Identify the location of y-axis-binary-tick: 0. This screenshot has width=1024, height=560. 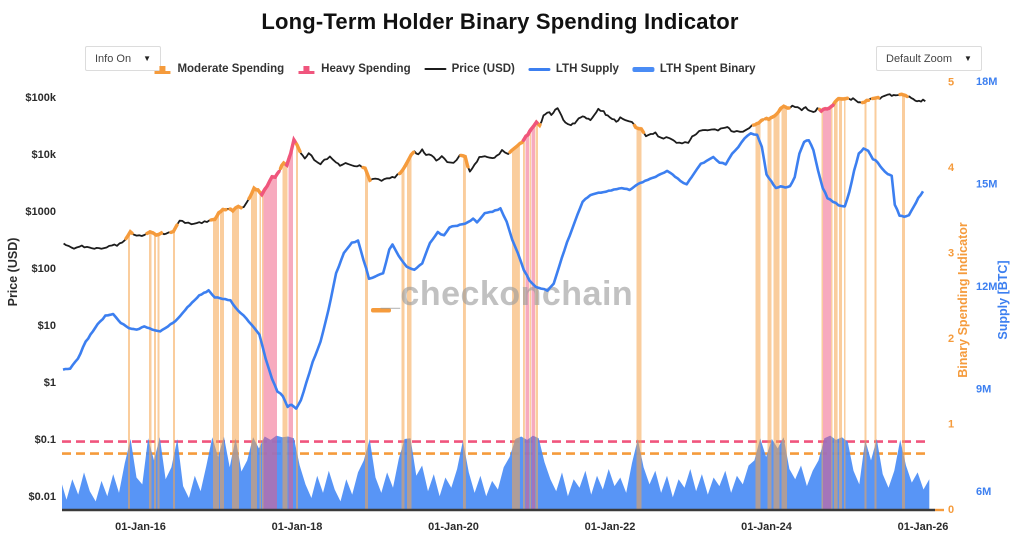
(951, 510).